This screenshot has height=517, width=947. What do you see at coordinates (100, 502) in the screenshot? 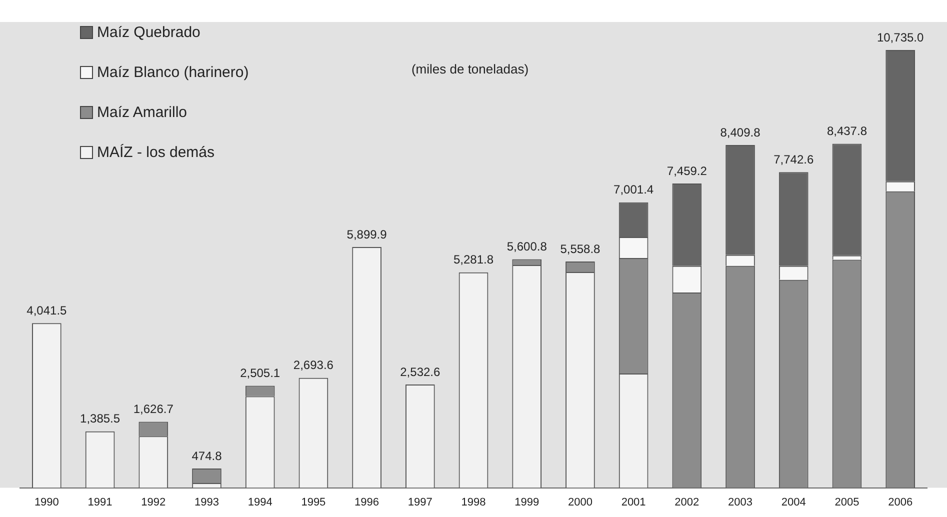
I see `x-tick-label: 1991` at bounding box center [100, 502].